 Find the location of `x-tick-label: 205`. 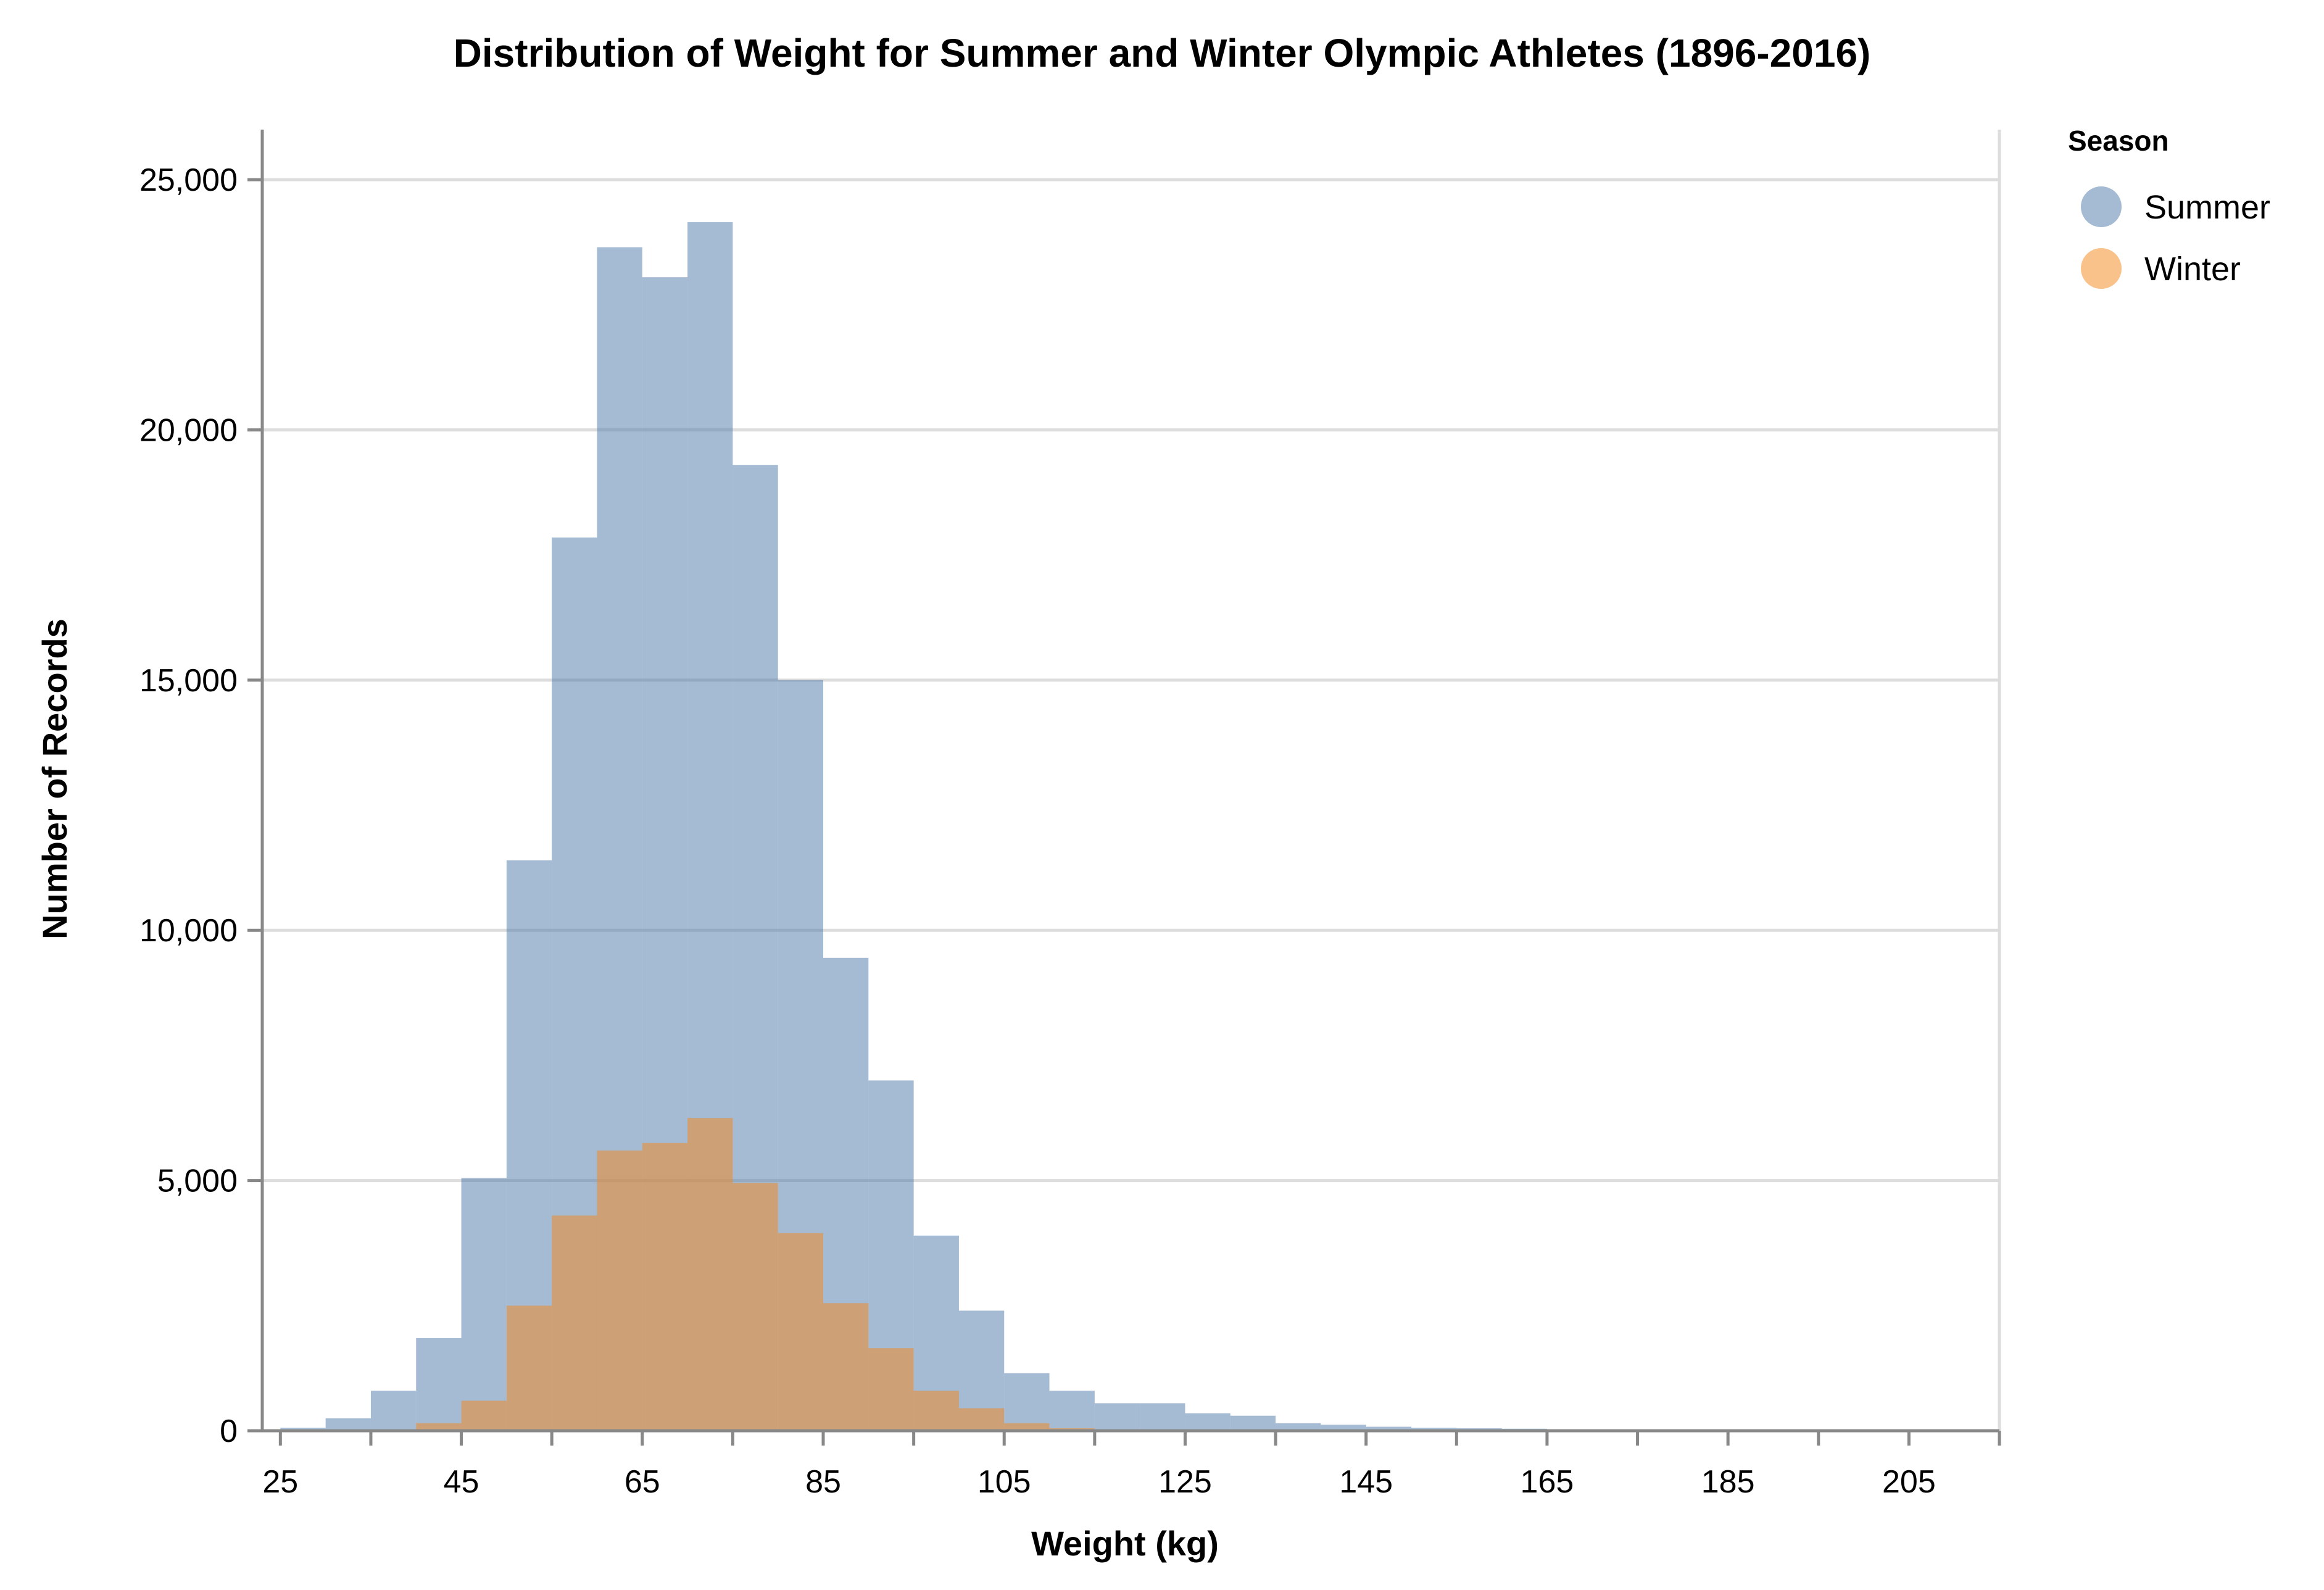

x-tick-label: 205 is located at coordinates (1909, 1482).